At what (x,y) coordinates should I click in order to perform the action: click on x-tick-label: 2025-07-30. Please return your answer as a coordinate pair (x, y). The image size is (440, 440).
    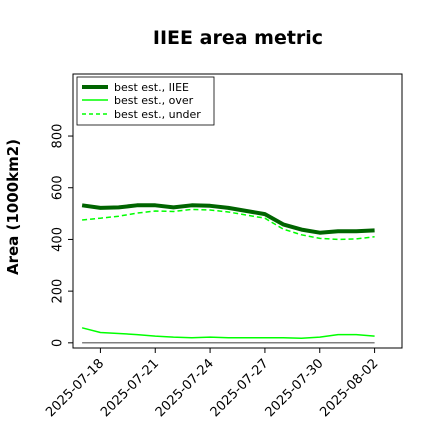
    Looking at the image, I should click on (295, 388).